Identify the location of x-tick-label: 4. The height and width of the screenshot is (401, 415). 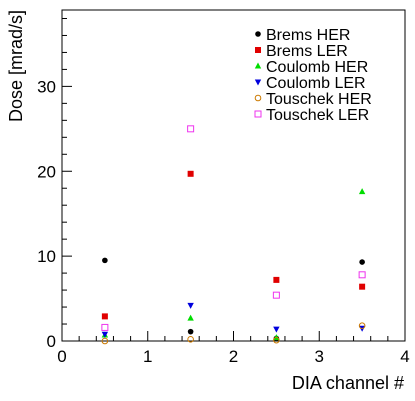
(404, 356).